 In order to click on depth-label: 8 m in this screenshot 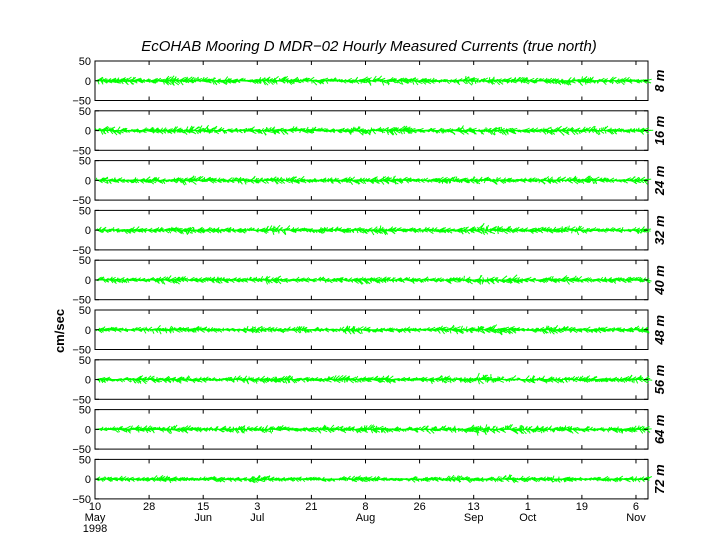, I will do `click(659, 80)`.